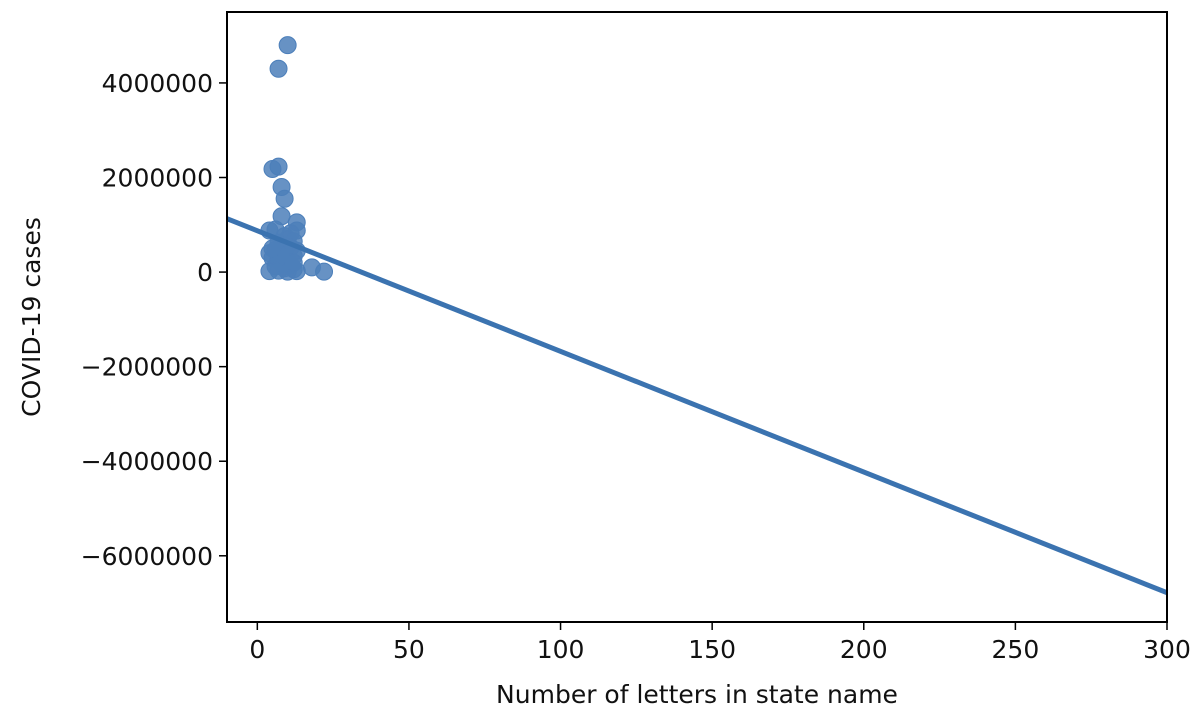 The image size is (1200, 720). What do you see at coordinates (157, 83) in the screenshot?
I see `y-tick-label: 4000000` at bounding box center [157, 83].